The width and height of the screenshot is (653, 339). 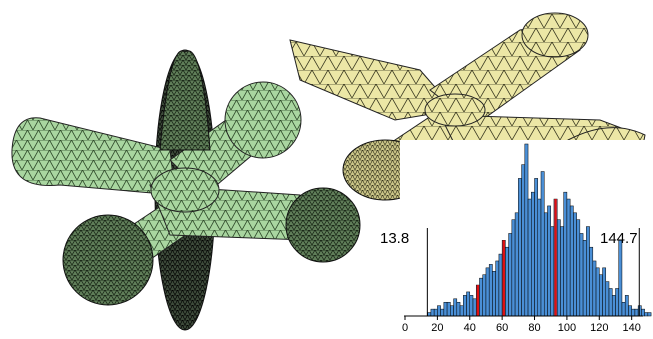 What do you see at coordinates (372, 80) in the screenshot?
I see `yellow-arm-upper-left` at bounding box center [372, 80].